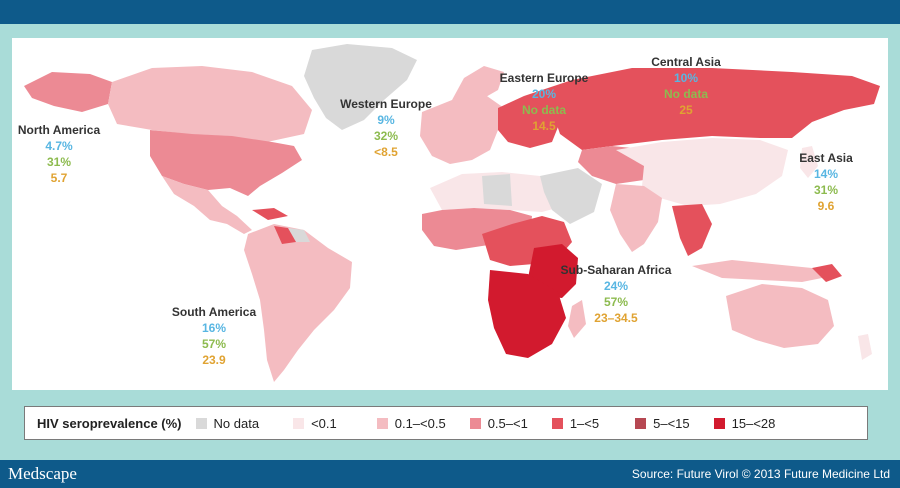  I want to click on region-name: Central Asia, so click(686, 62).